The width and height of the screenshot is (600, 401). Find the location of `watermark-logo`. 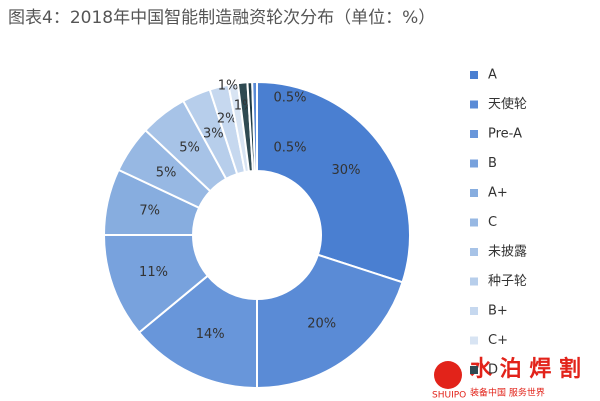

watermark-logo is located at coordinates (448, 375).